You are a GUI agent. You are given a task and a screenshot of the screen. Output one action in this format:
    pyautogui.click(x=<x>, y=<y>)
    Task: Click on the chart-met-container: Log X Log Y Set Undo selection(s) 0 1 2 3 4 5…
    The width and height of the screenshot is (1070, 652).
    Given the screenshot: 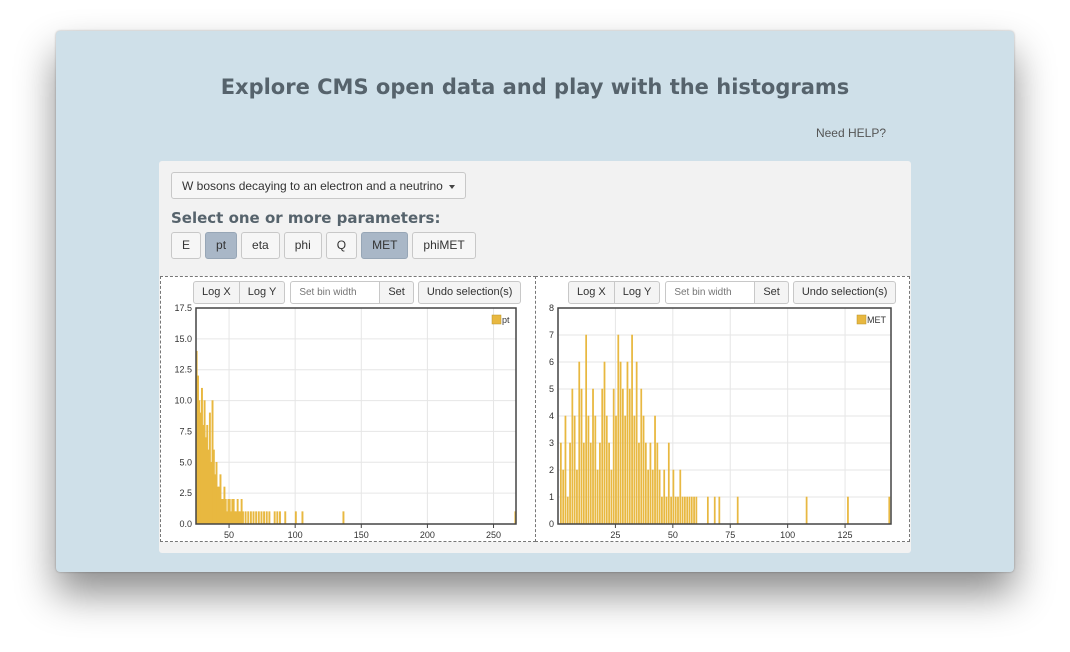 What is the action you would take?
    pyautogui.click(x=722, y=409)
    